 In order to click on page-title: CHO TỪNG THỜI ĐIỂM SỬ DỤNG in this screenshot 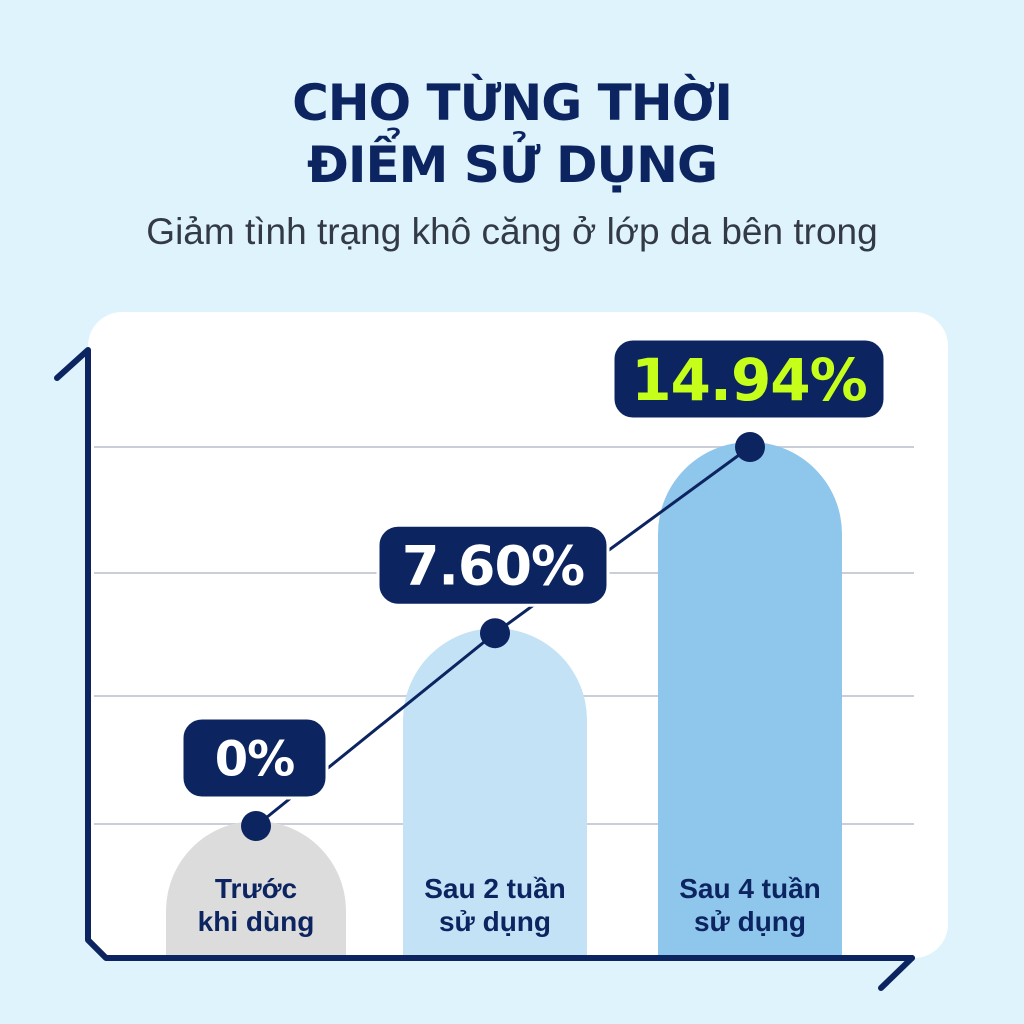, I will do `click(512, 134)`.